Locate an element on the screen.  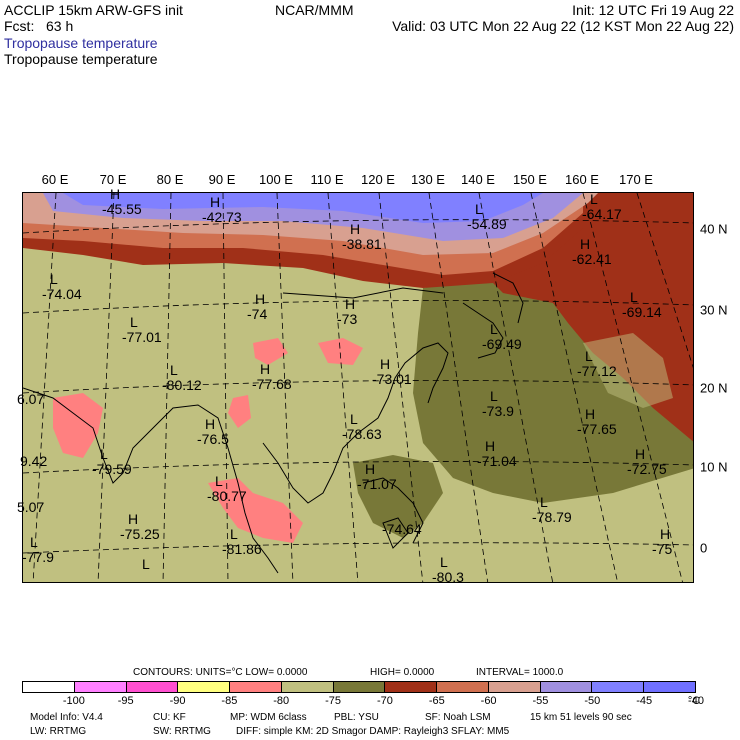
center-name: NCAR/MMM is located at coordinates (314, 10).